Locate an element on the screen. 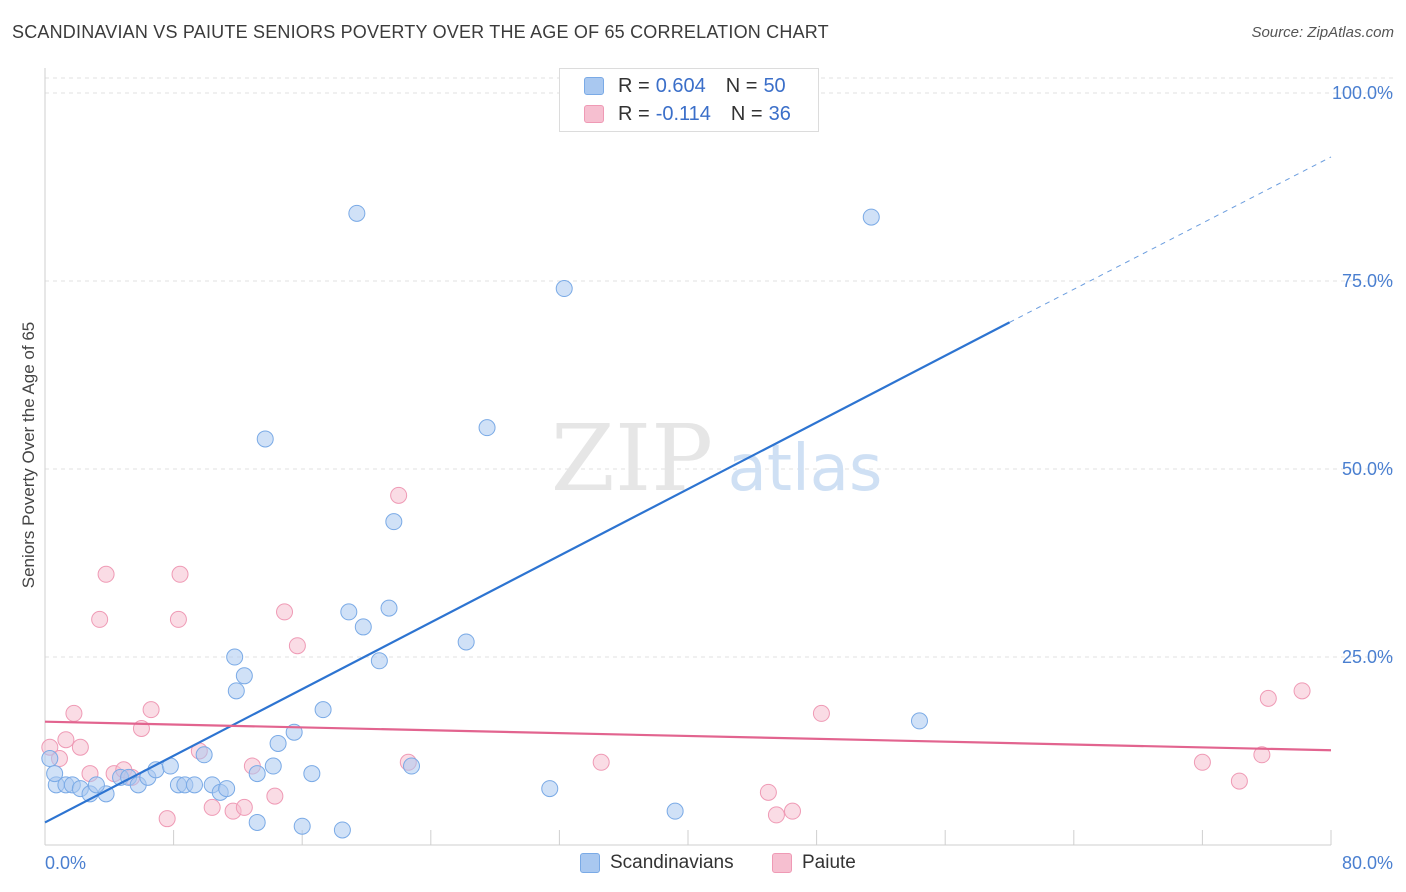 The width and height of the screenshot is (1406, 892). blue-swatch-icon is located at coordinates (594, 86).